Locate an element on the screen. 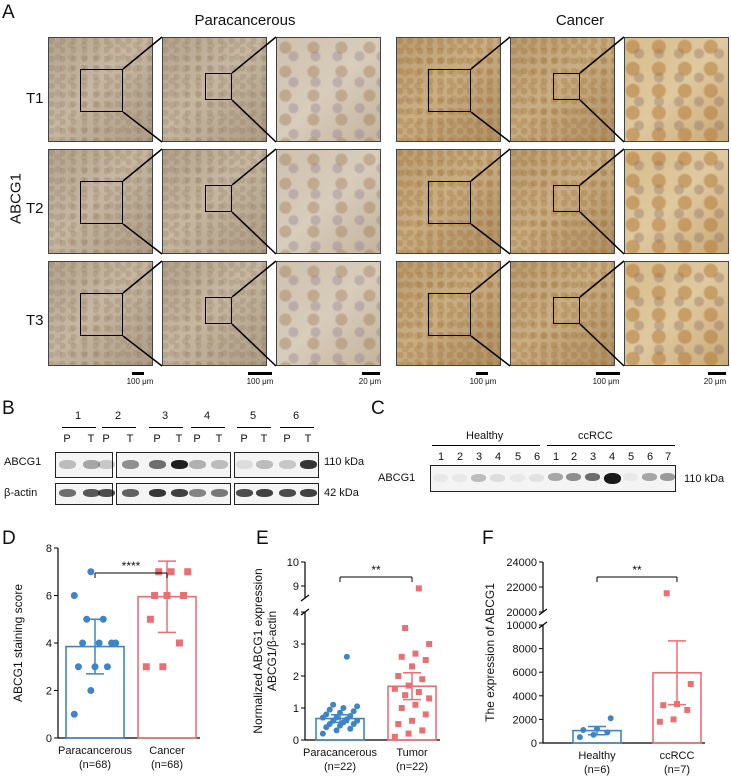 This screenshot has height=784, width=731. blot-b-pair-number: 4 is located at coordinates (207, 416).